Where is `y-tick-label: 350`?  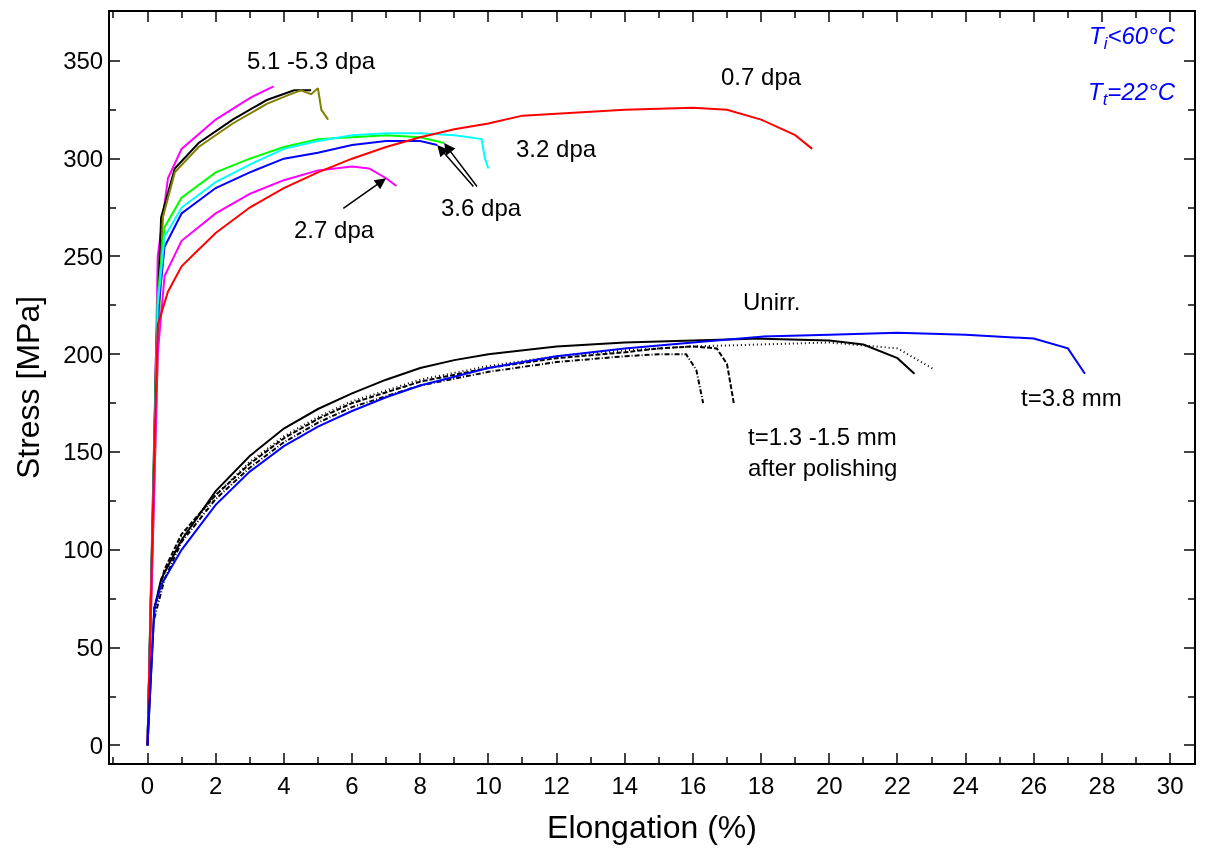 y-tick-label: 350 is located at coordinates (83, 61).